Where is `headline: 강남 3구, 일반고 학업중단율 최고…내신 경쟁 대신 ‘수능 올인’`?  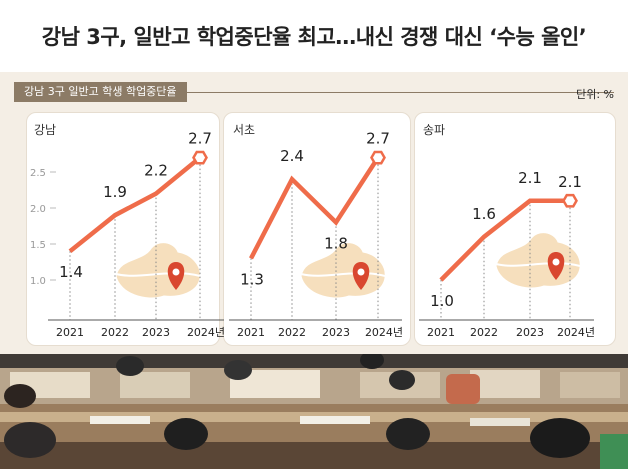 headline: 강남 3구, 일반고 학업중단율 최고…내신 경쟁 대신 ‘수능 올인’ is located at coordinates (314, 37).